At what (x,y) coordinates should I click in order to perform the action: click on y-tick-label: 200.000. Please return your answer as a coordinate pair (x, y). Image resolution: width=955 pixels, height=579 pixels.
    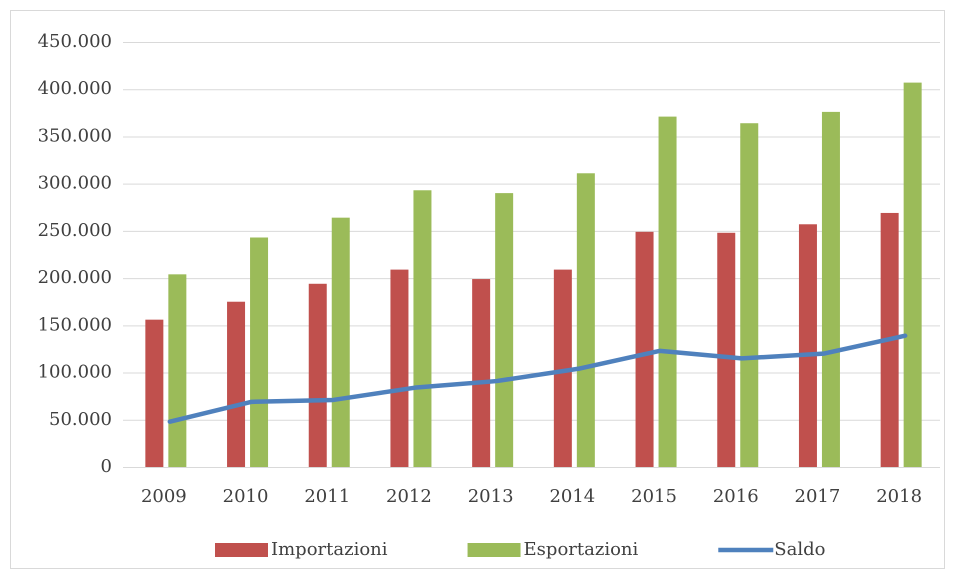
    Looking at the image, I should click on (75, 277).